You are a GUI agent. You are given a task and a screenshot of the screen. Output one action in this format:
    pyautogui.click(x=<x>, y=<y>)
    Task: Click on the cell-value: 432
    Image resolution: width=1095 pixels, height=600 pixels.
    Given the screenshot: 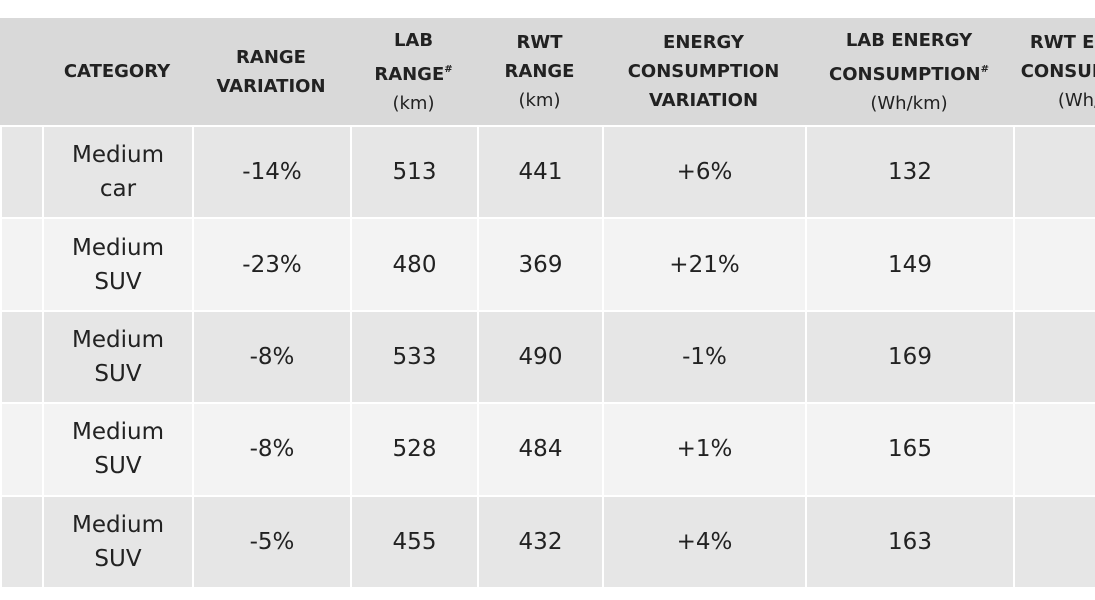 What is the action you would take?
    pyautogui.click(x=540, y=541)
    